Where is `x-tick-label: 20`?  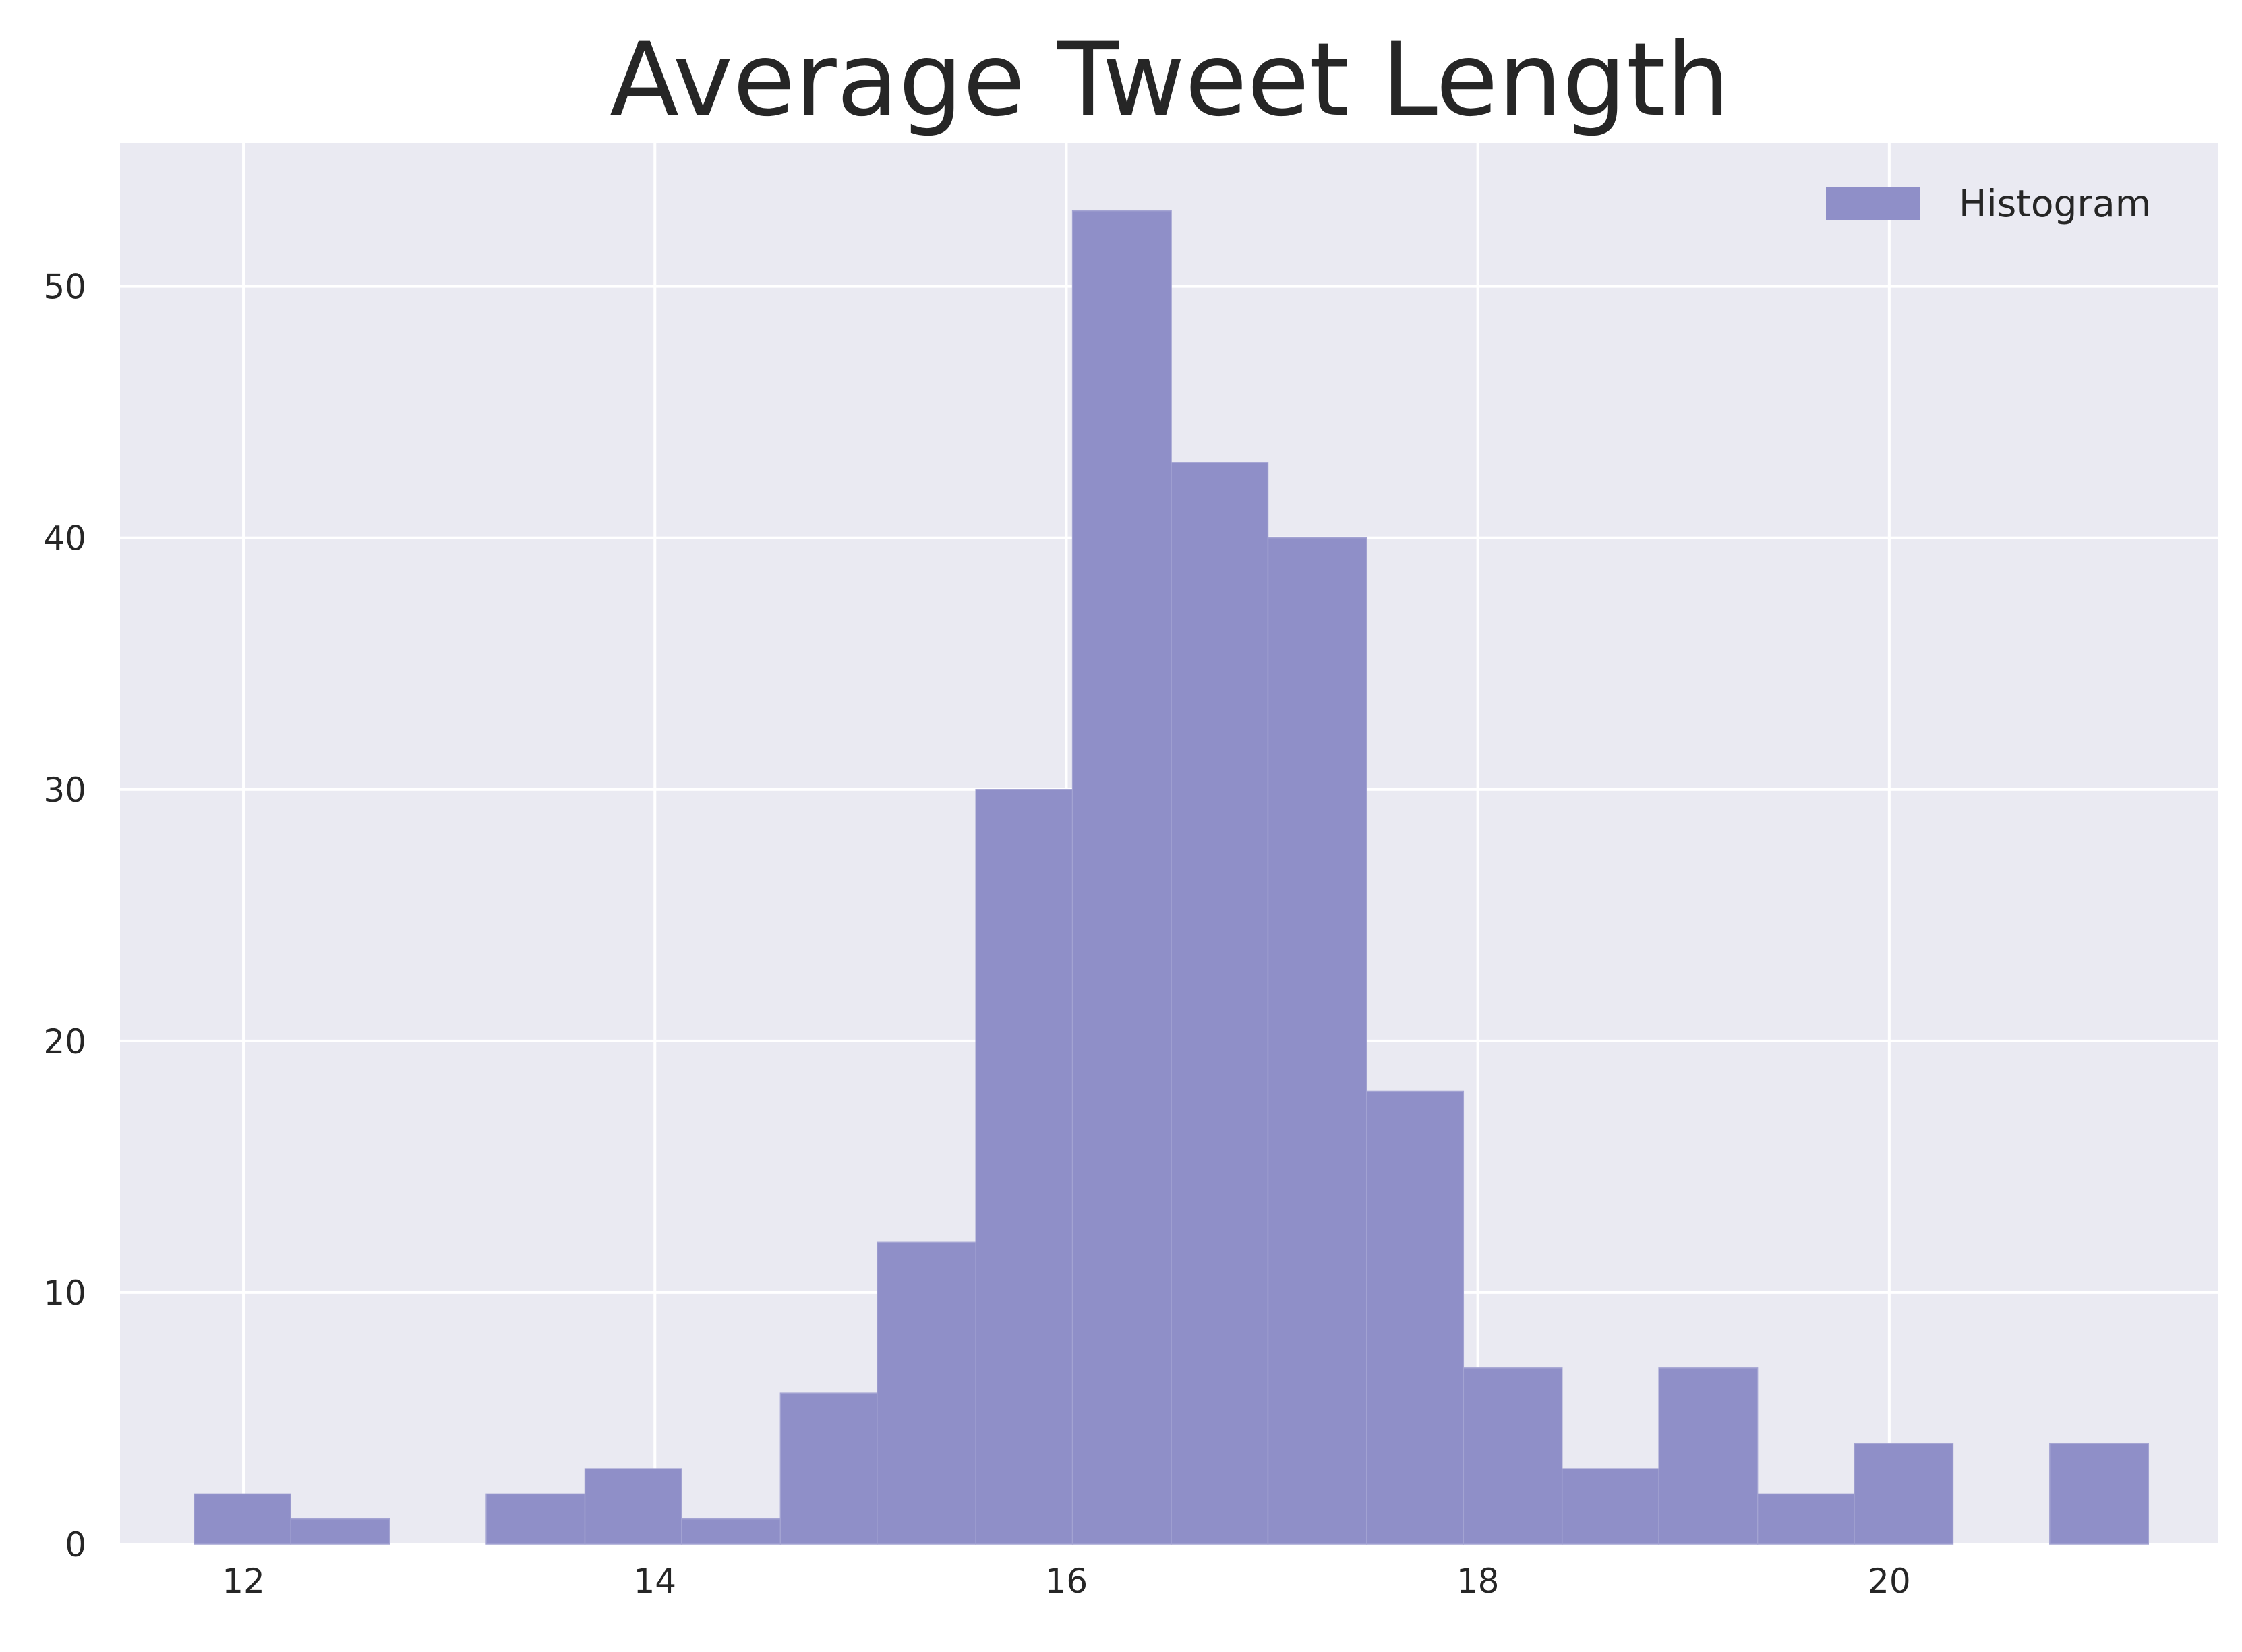 x-tick-label: 20 is located at coordinates (1889, 1581).